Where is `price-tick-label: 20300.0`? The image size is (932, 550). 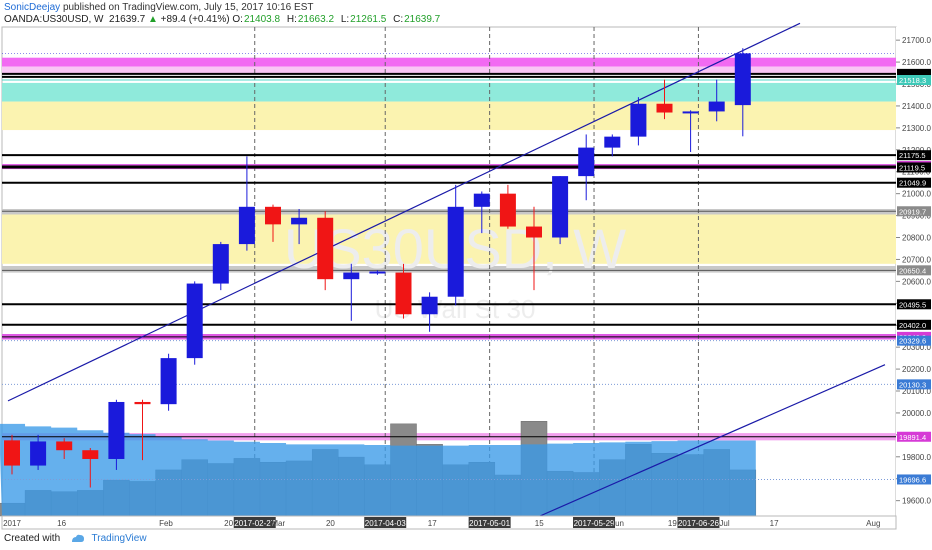
price-tick-label: 20300.0 is located at coordinates (916, 347).